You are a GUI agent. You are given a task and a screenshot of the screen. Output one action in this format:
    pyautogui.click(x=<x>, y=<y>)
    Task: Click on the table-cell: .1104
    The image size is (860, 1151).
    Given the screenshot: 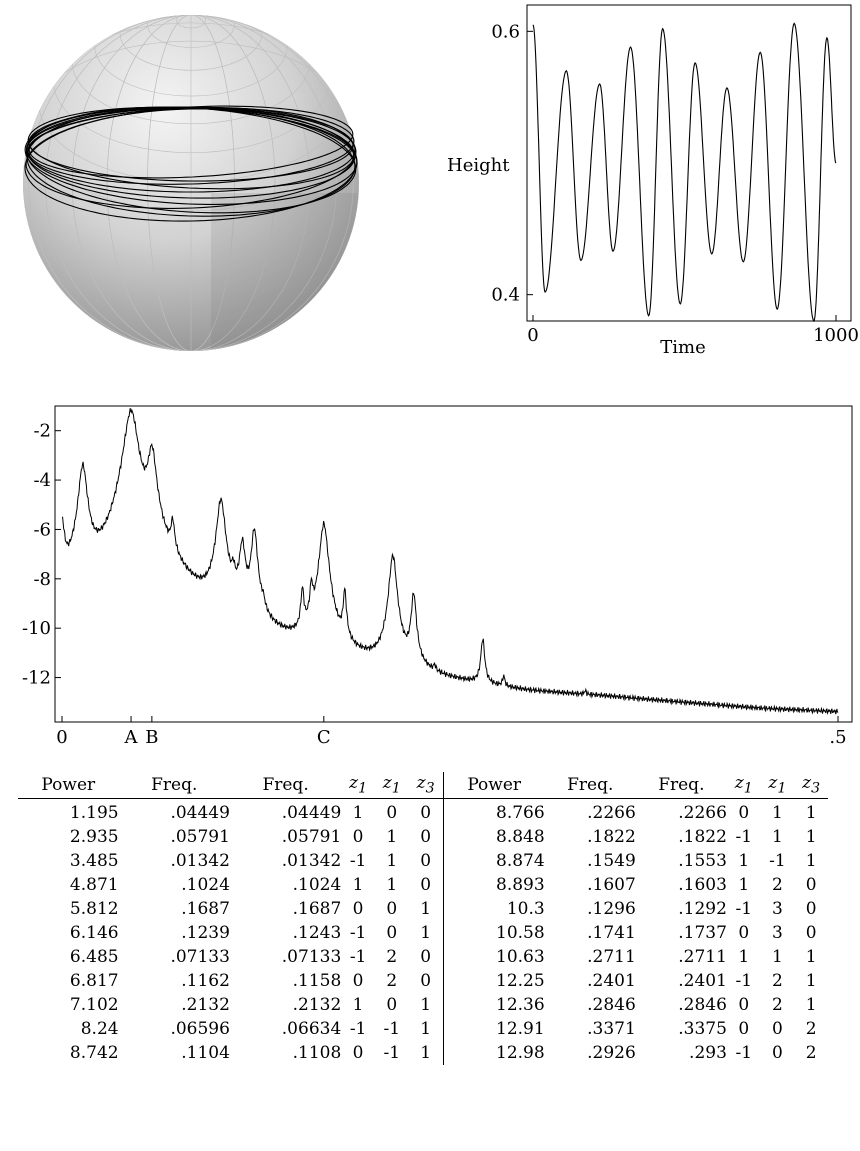 What is the action you would take?
    pyautogui.click(x=205, y=1053)
    